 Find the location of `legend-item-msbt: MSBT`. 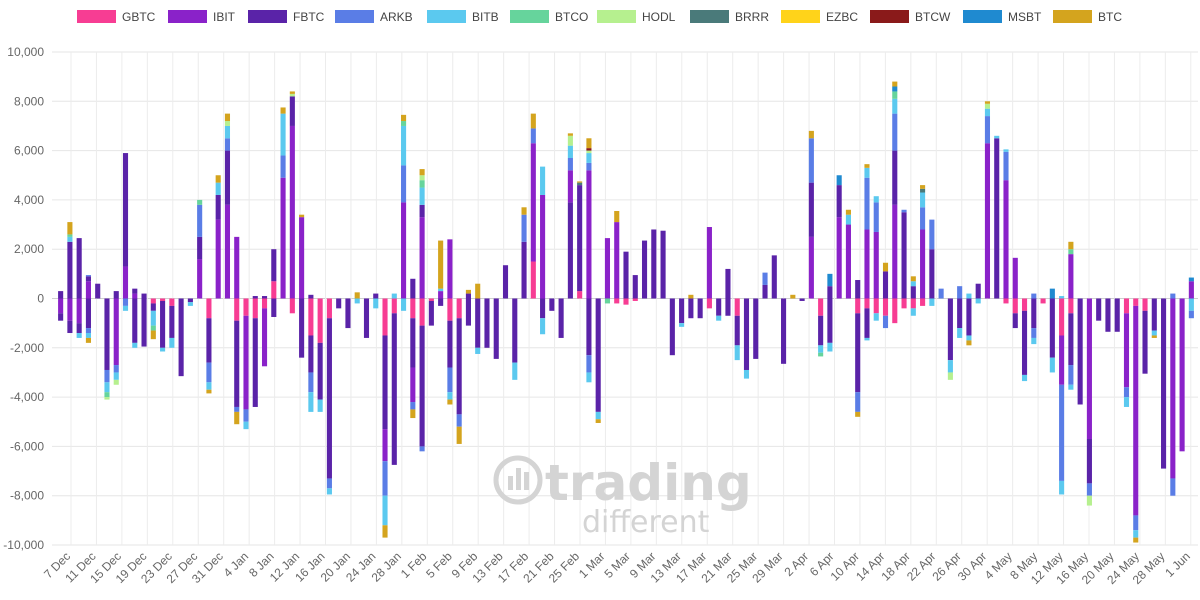

legend-item-msbt: MSBT is located at coordinates (1002, 17).